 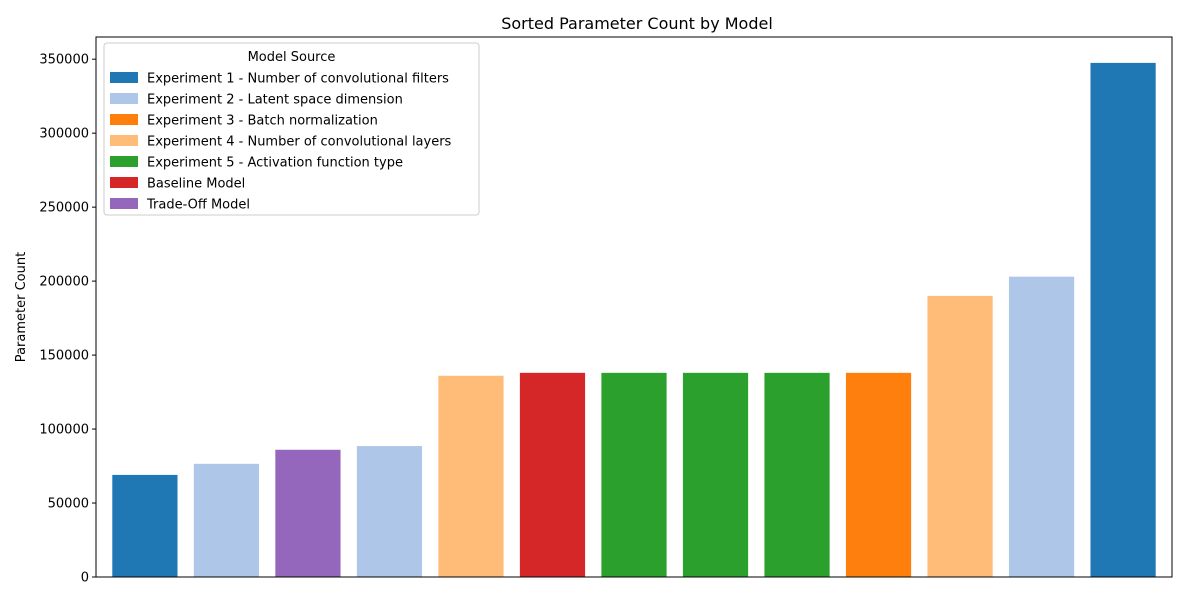 I want to click on y-axis-label: Parameter Count, so click(x=21, y=307).